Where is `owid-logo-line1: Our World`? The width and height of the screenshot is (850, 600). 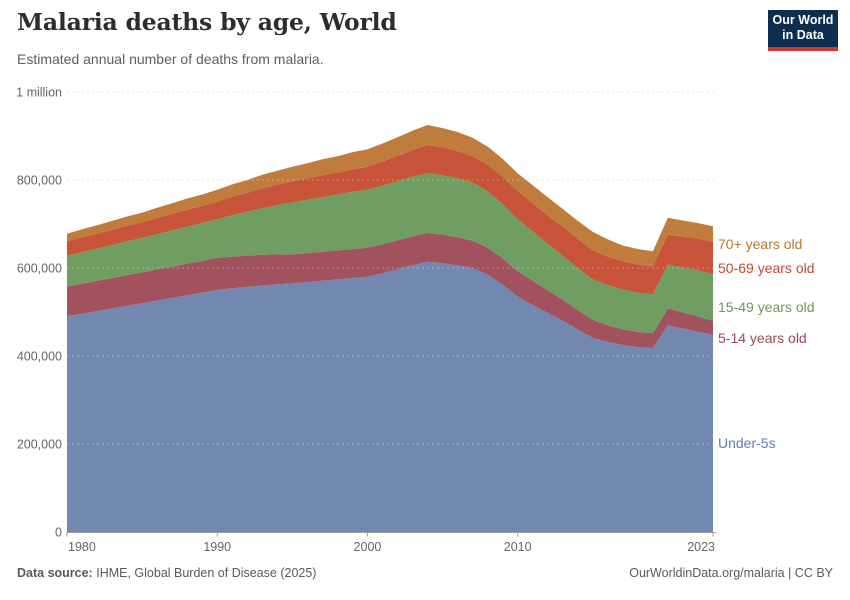 owid-logo-line1: Our World is located at coordinates (803, 20).